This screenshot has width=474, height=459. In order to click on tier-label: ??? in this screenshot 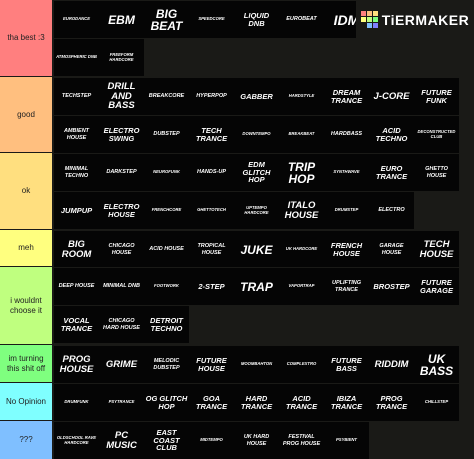, I will do `click(26, 440)`.